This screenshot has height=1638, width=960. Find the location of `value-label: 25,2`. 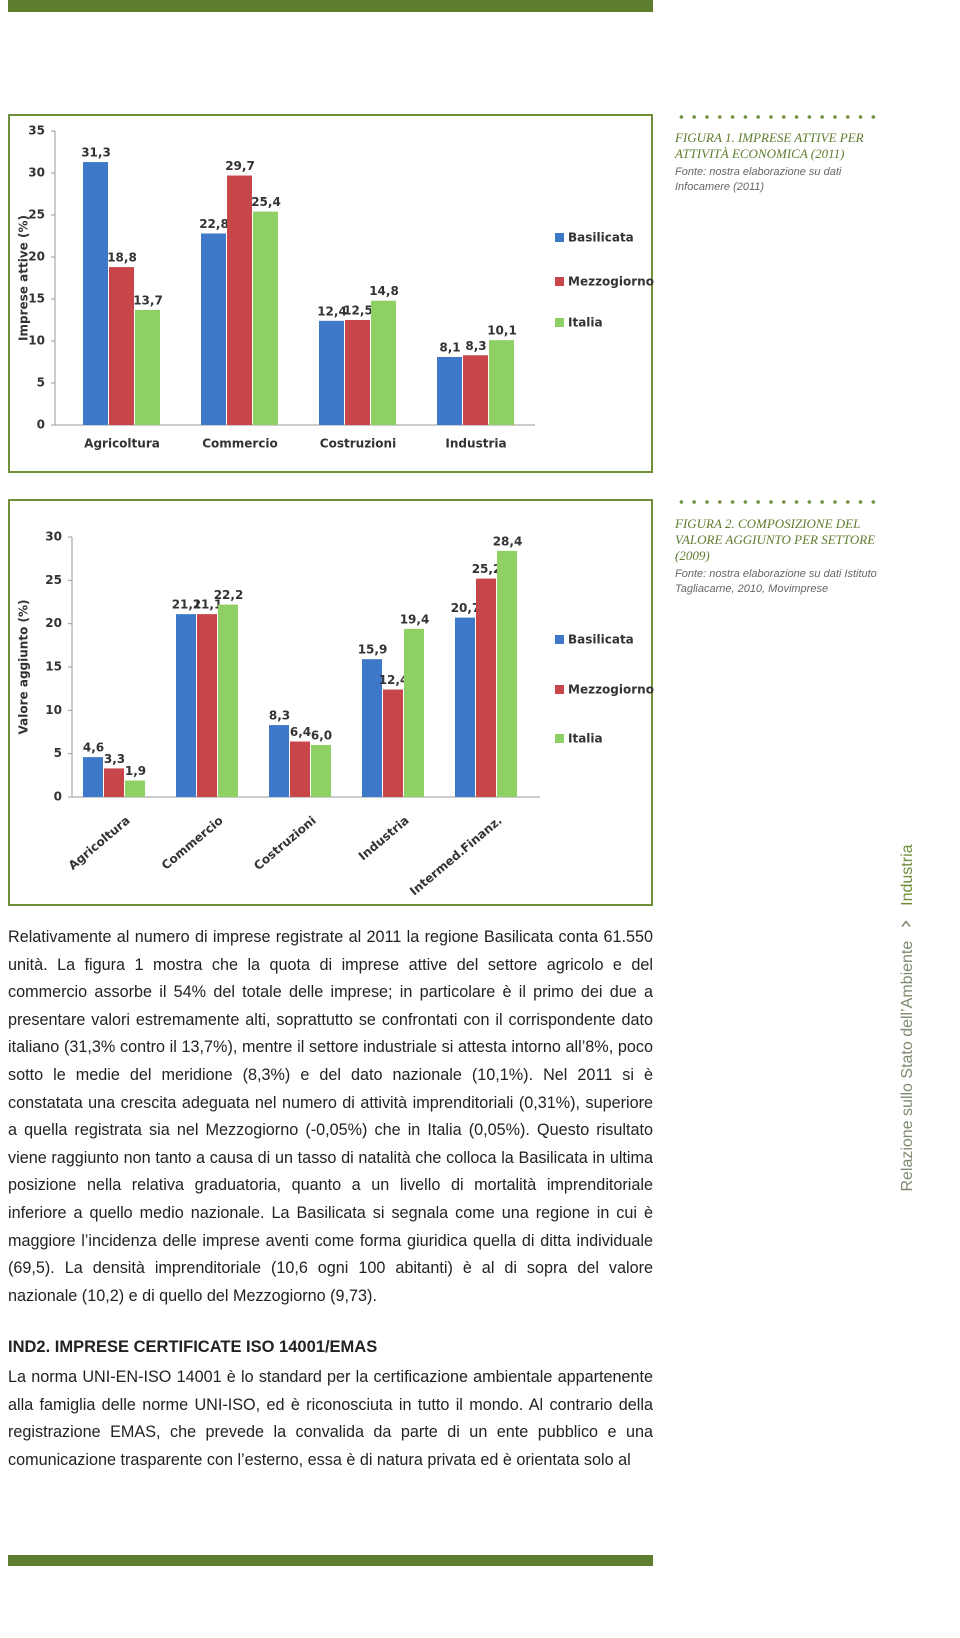

value-label: 25,2 is located at coordinates (487, 569).